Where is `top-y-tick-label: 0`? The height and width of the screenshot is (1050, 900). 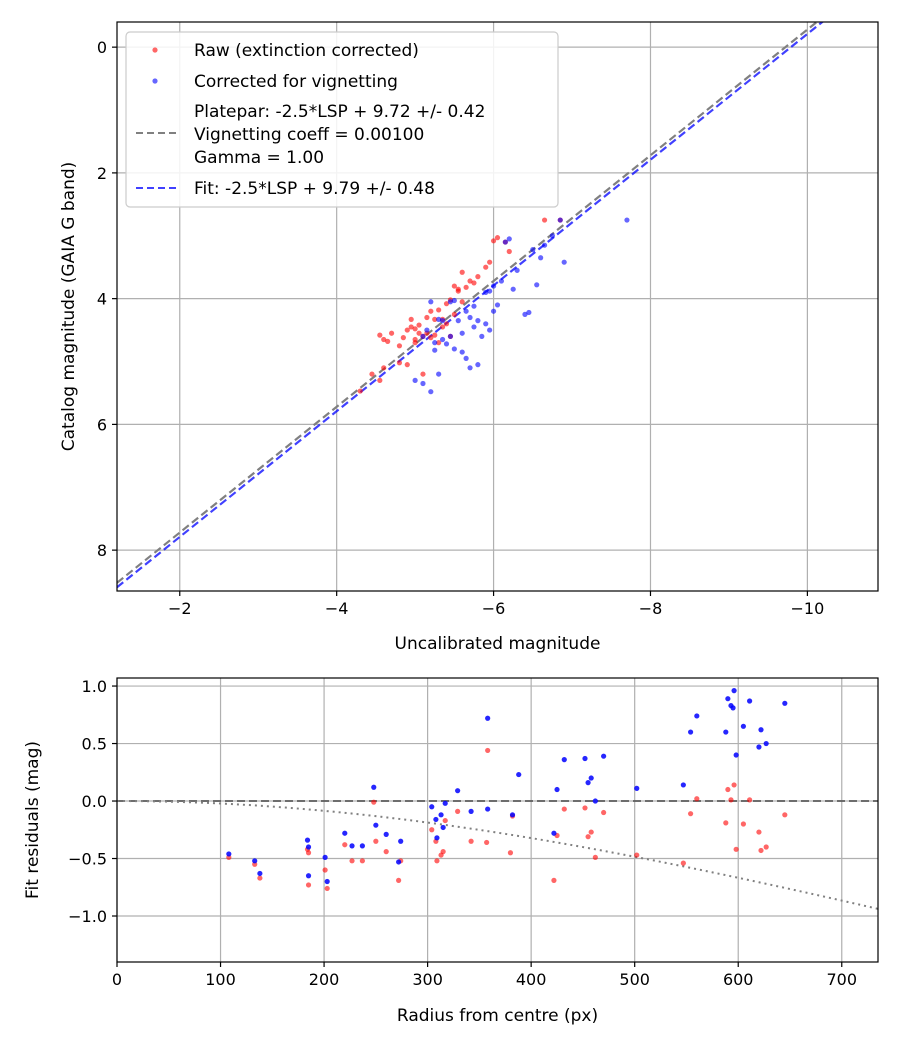 top-y-tick-label: 0 is located at coordinates (102, 47).